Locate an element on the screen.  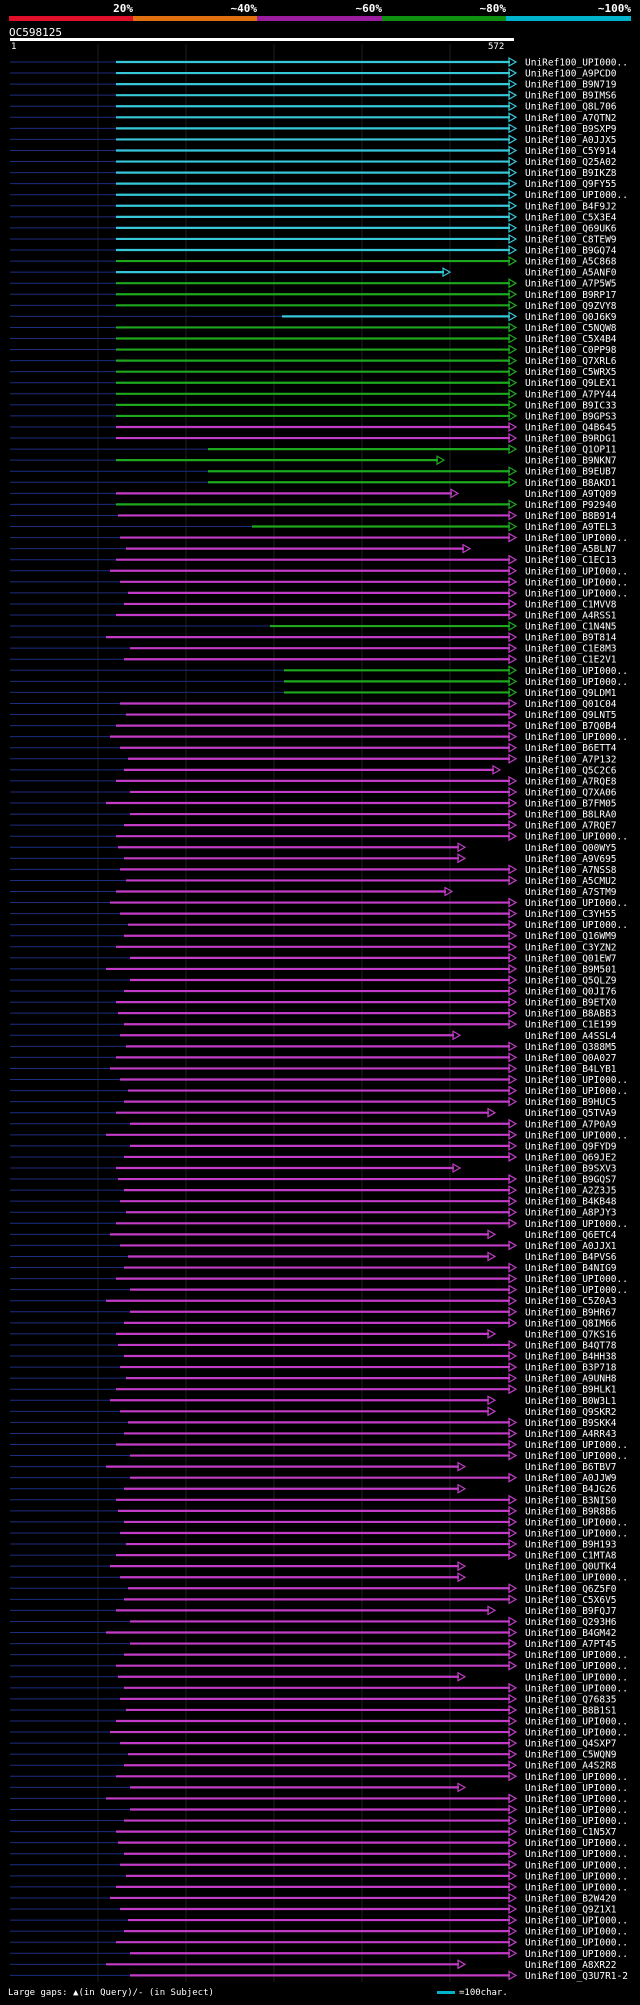
hit-label: UniRef100_Q0UTK4 is located at coordinates (571, 1567).